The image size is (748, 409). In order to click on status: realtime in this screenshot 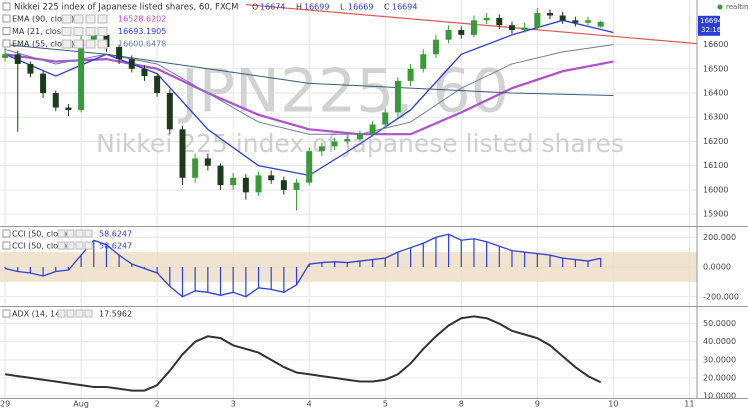, I will do `click(737, 7)`.